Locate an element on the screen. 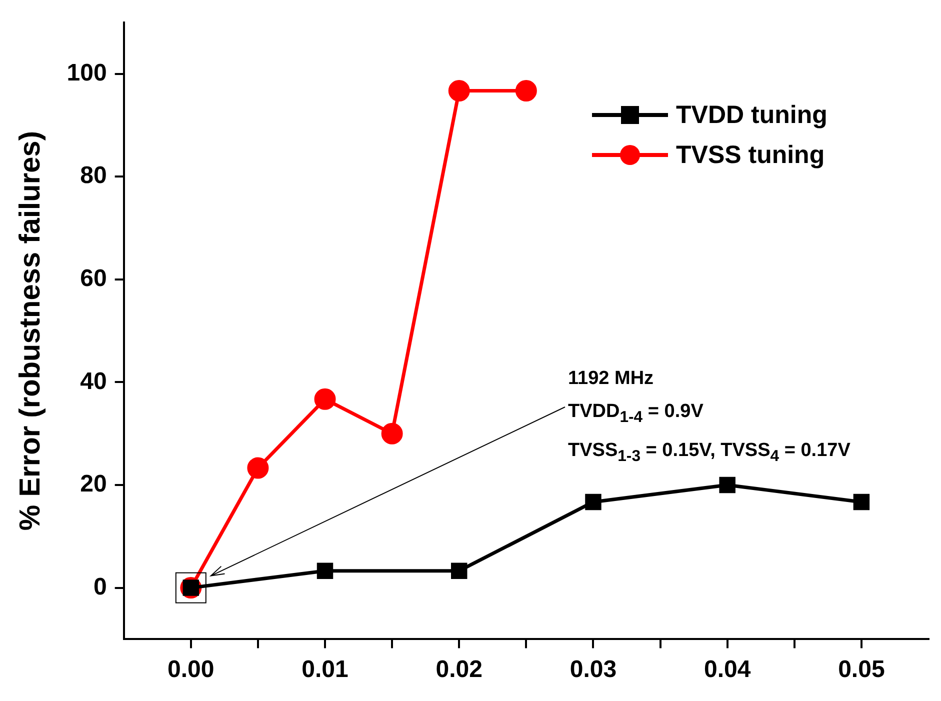 The image size is (941, 701). y-tick-label: 0 is located at coordinates (100, 586).